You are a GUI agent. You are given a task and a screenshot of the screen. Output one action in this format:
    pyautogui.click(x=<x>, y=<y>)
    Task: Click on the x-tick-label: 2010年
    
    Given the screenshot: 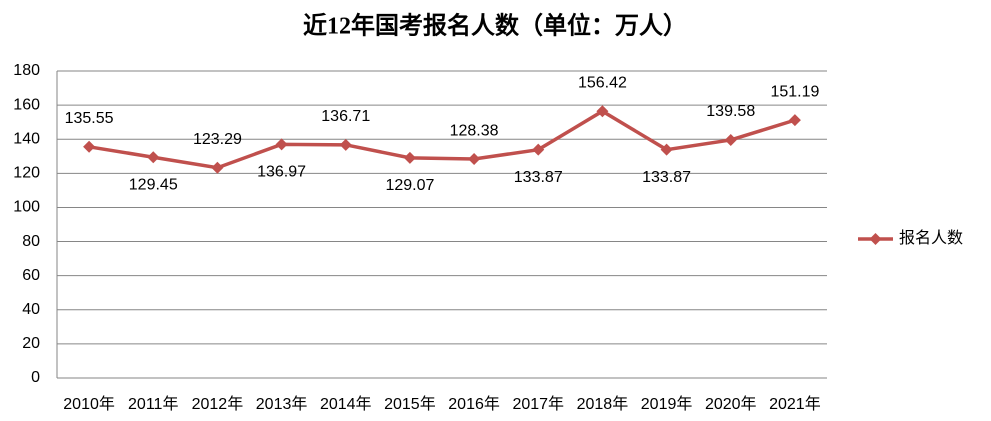 What is the action you would take?
    pyautogui.click(x=89, y=404)
    